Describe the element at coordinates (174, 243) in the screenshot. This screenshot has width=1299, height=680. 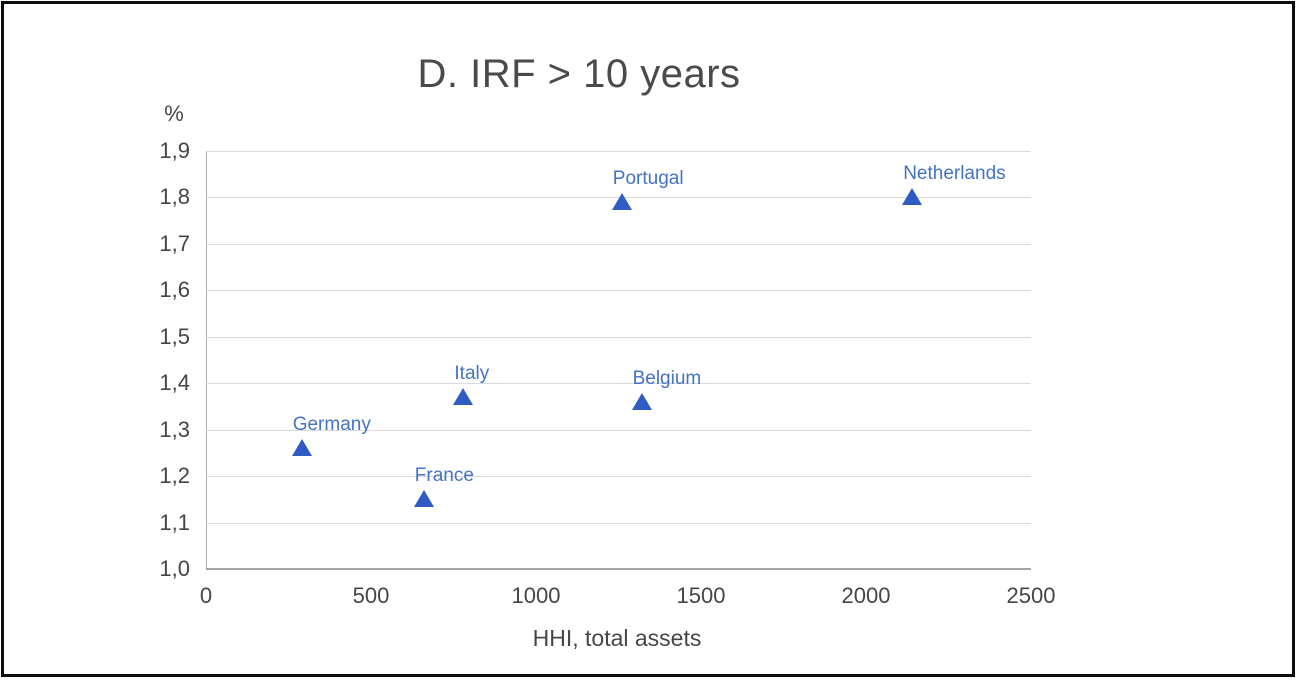
I see `y-tick-label: 1,7` at that location.